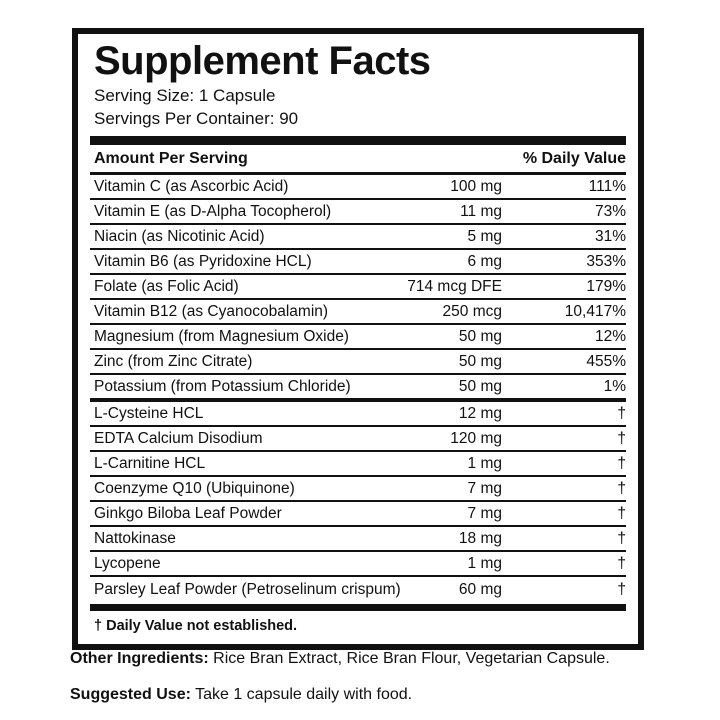  Describe the element at coordinates (194, 488) in the screenshot. I see `ingredient-name: Coenzyme Q10 (Ubiquinone)` at that location.